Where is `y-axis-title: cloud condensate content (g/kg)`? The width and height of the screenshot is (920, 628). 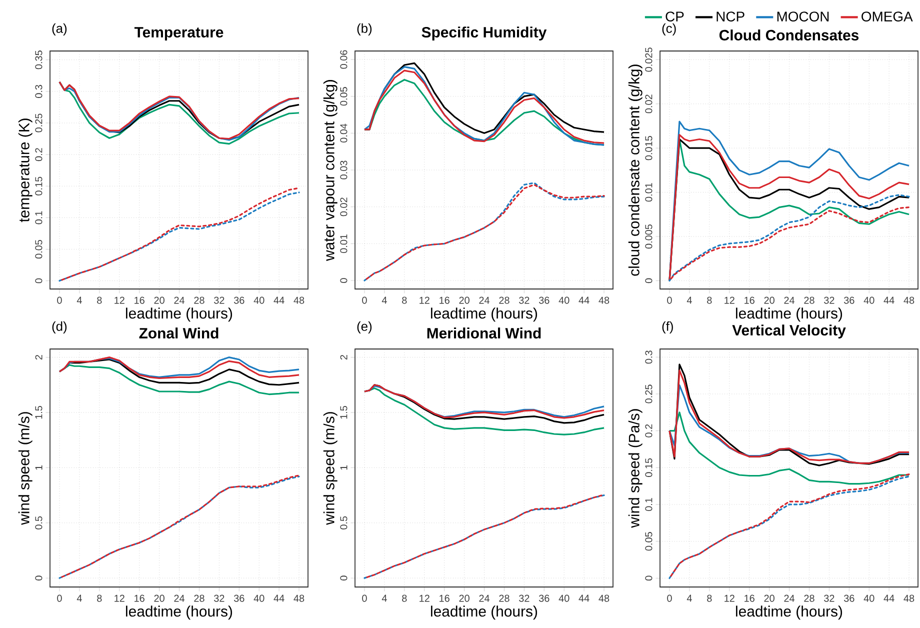 y-axis-title: cloud condensate content (g/kg) is located at coordinates (635, 170).